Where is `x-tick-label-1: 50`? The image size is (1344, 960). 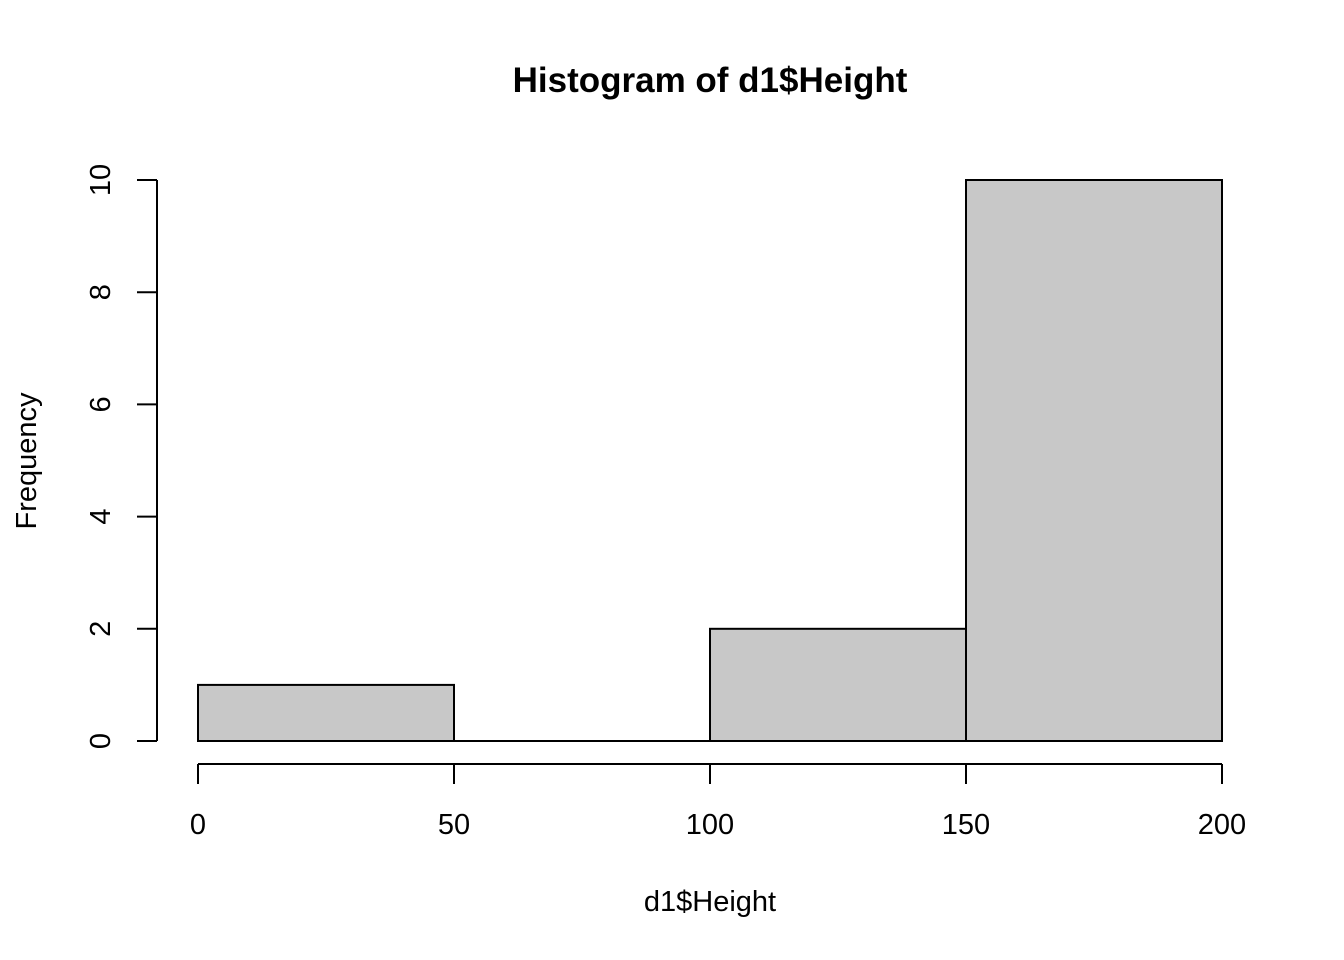
x-tick-label-1: 50 is located at coordinates (454, 825).